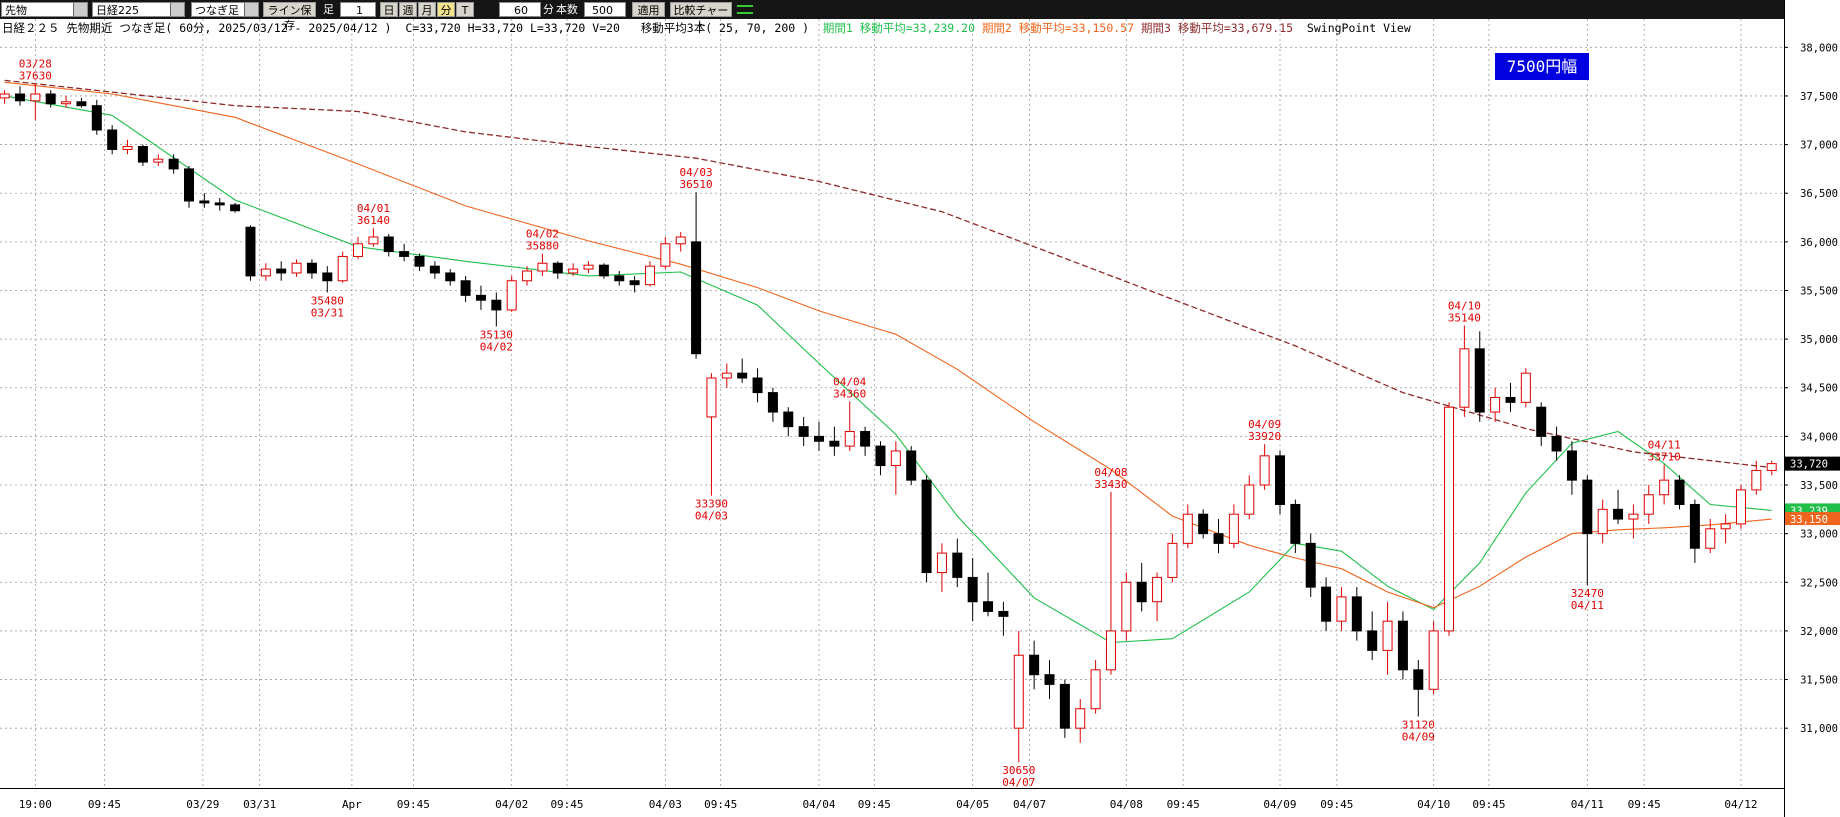 The image size is (1840, 817). I want to click on axis-panel, so click(1812, 408).